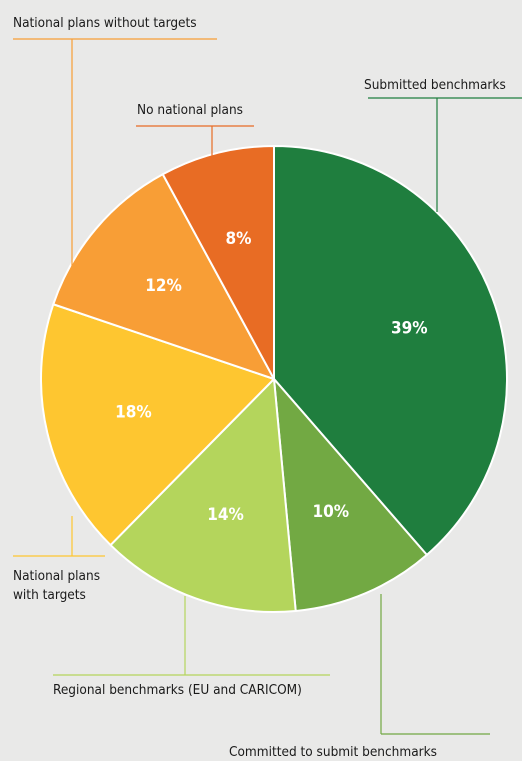  What do you see at coordinates (191, 636) in the screenshot?
I see `callout-line-regional` at bounding box center [191, 636].